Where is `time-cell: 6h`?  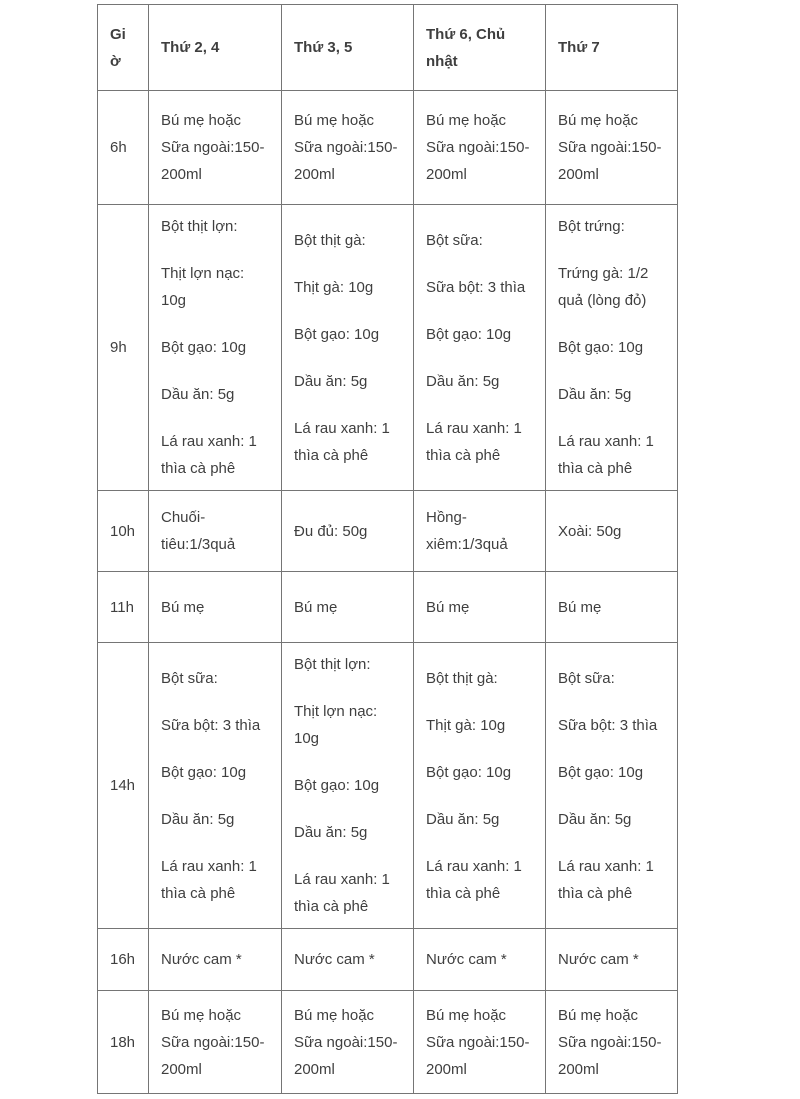
time-cell: 6h is located at coordinates (123, 147).